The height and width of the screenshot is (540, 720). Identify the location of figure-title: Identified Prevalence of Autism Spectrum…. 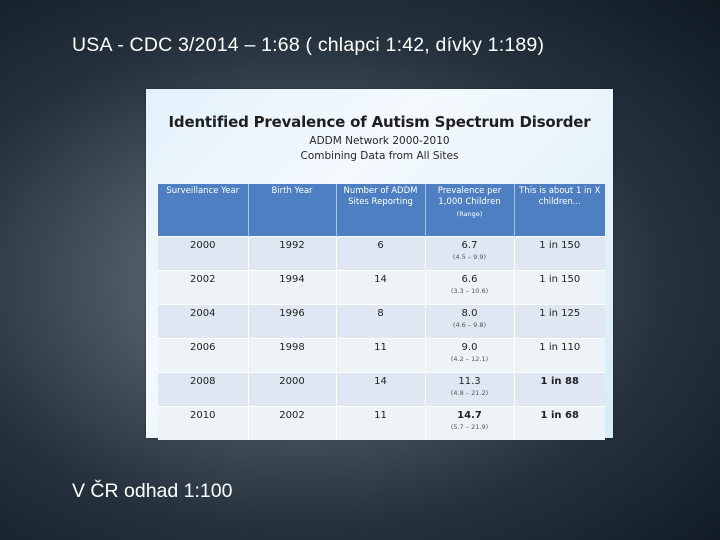
(379, 122).